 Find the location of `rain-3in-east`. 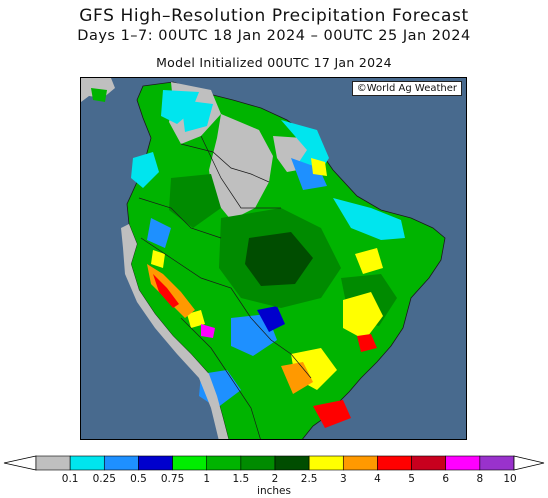

rain-3in-east is located at coordinates (369, 261).